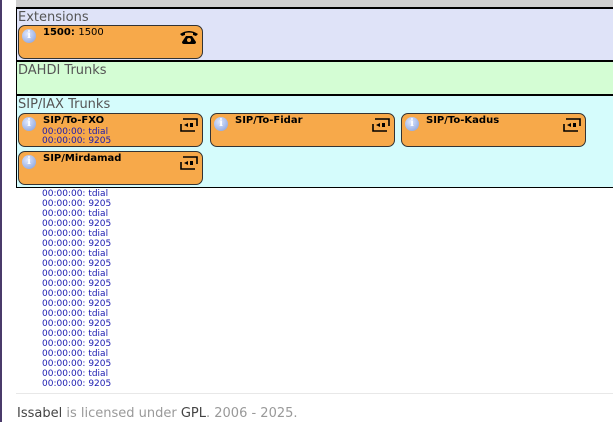  Describe the element at coordinates (110, 42) in the screenshot. I see `extension-card-1500: i 1500: 1500` at that location.